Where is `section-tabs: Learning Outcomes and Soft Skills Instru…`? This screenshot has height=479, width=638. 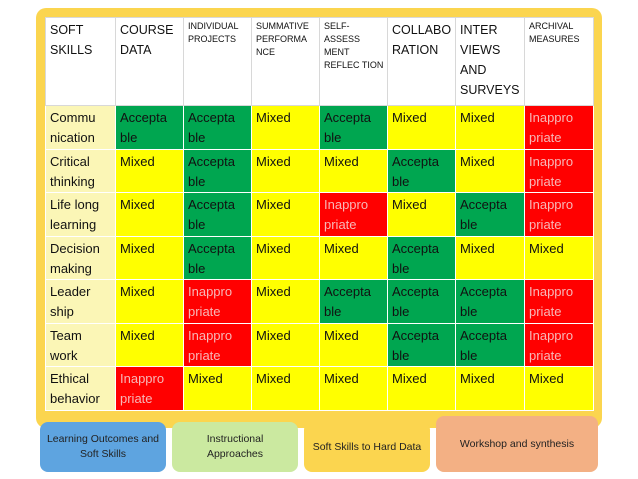 section-tabs: Learning Outcomes and Soft Skills Instru… is located at coordinates (319, 444).